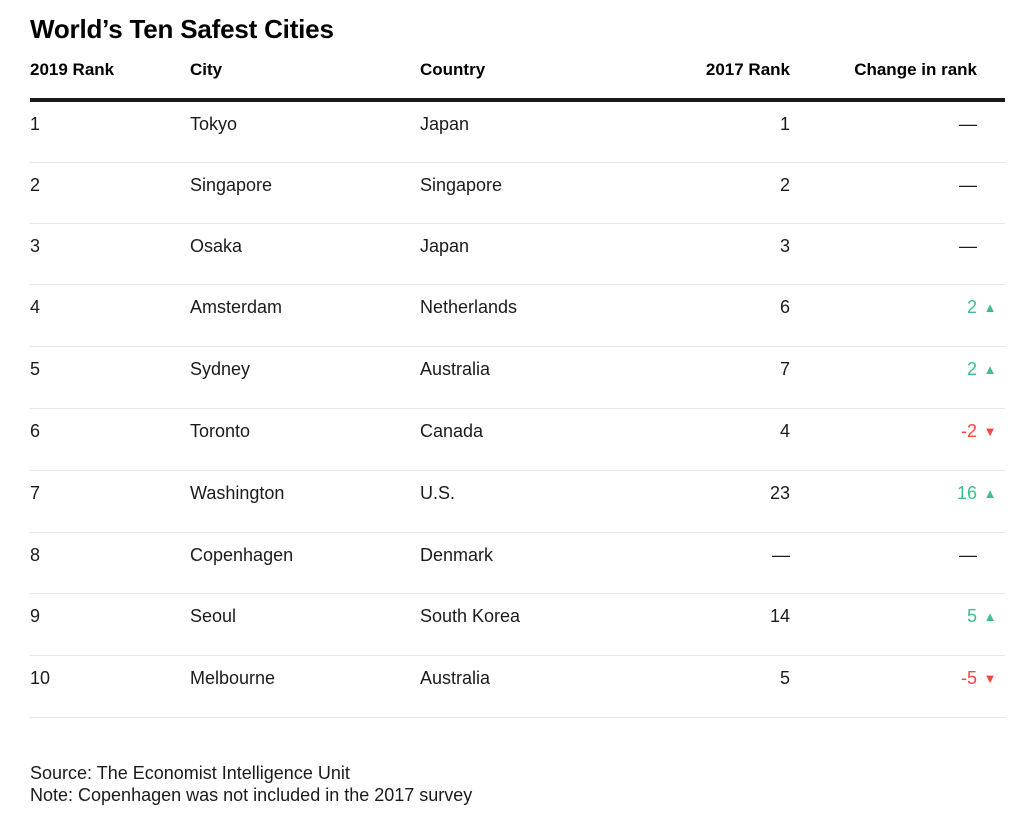 The height and width of the screenshot is (815, 1024). I want to click on table-row: 6 Toronto Canada 4 -2 ▼, so click(517, 439).